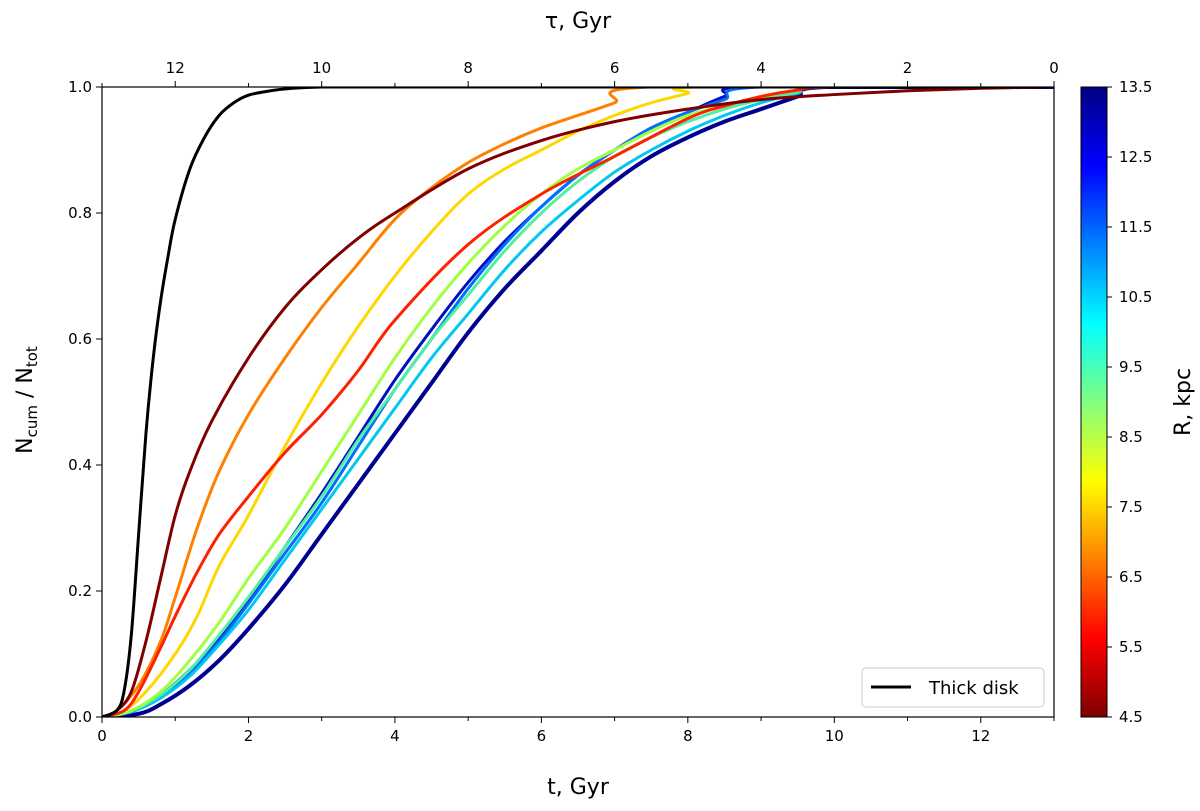  Describe the element at coordinates (1131, 507) in the screenshot. I see `colorbar-tick-label: 7.5` at that location.